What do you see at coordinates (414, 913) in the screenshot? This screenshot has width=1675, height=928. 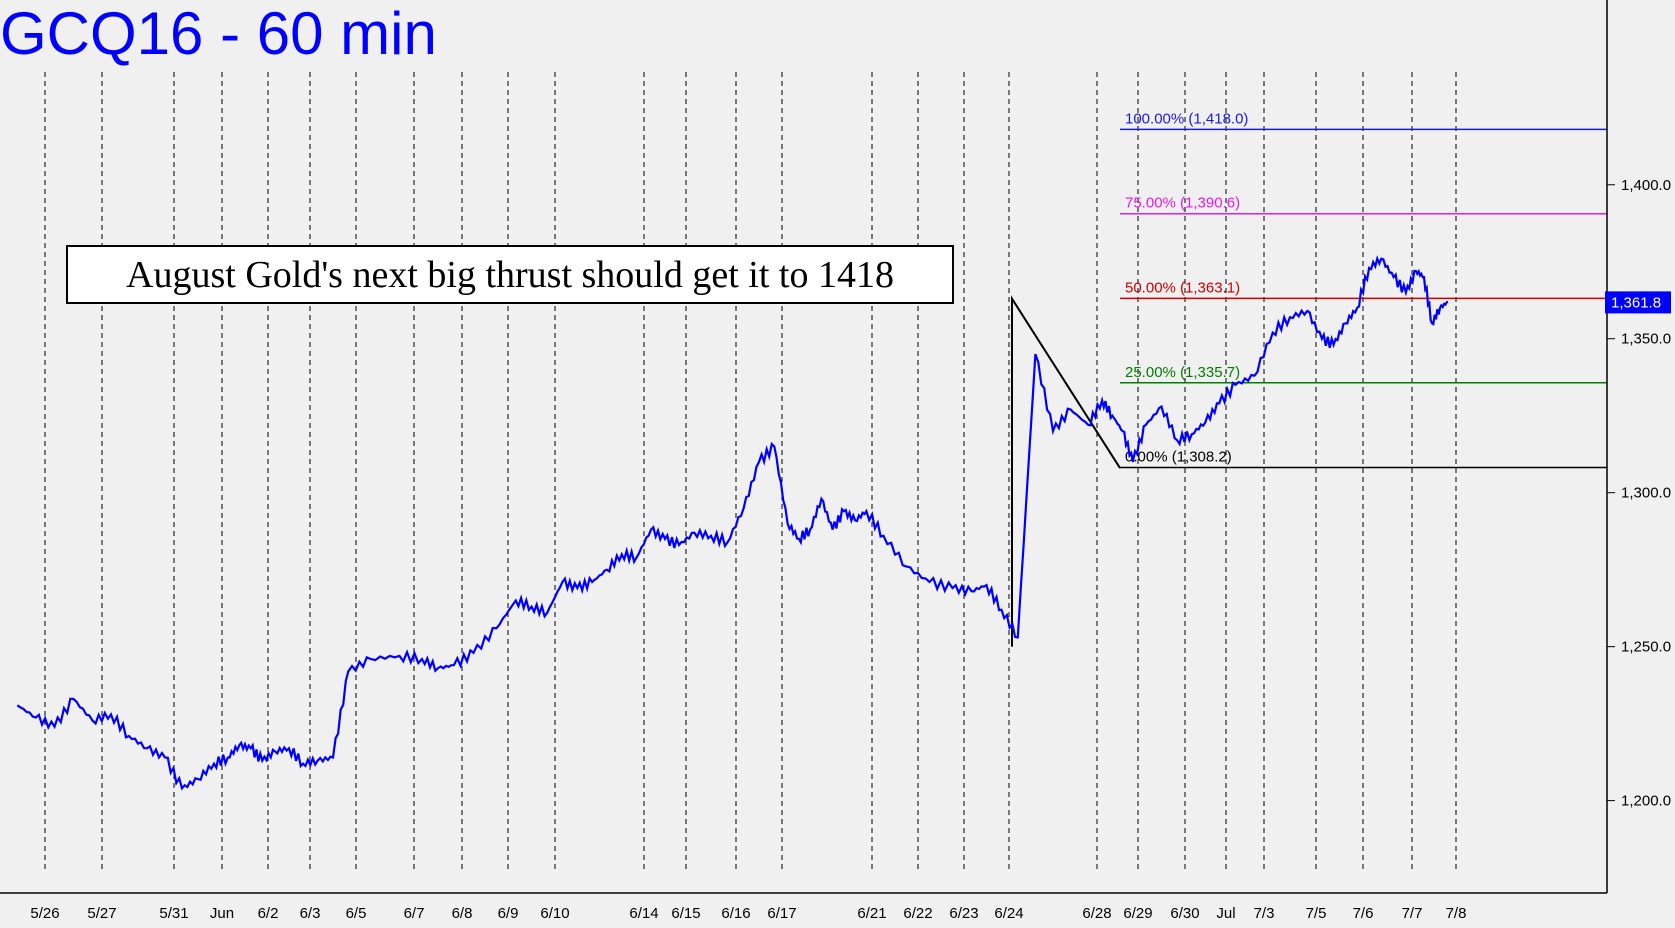 I see `x-tick-label: 6/7` at bounding box center [414, 913].